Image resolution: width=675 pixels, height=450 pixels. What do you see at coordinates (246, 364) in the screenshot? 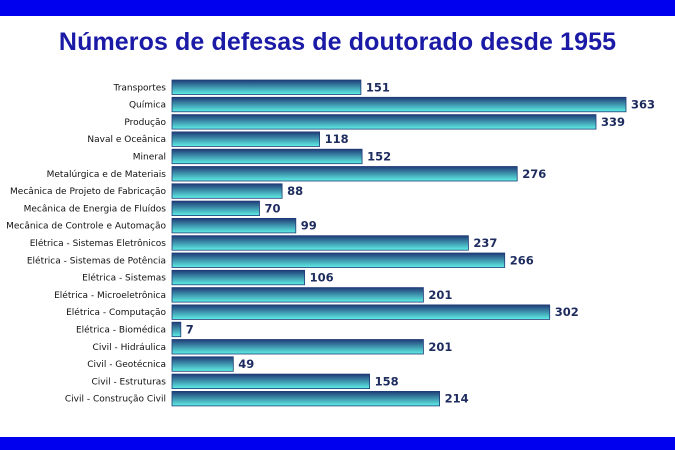
I see `value-label: 49` at bounding box center [246, 364].